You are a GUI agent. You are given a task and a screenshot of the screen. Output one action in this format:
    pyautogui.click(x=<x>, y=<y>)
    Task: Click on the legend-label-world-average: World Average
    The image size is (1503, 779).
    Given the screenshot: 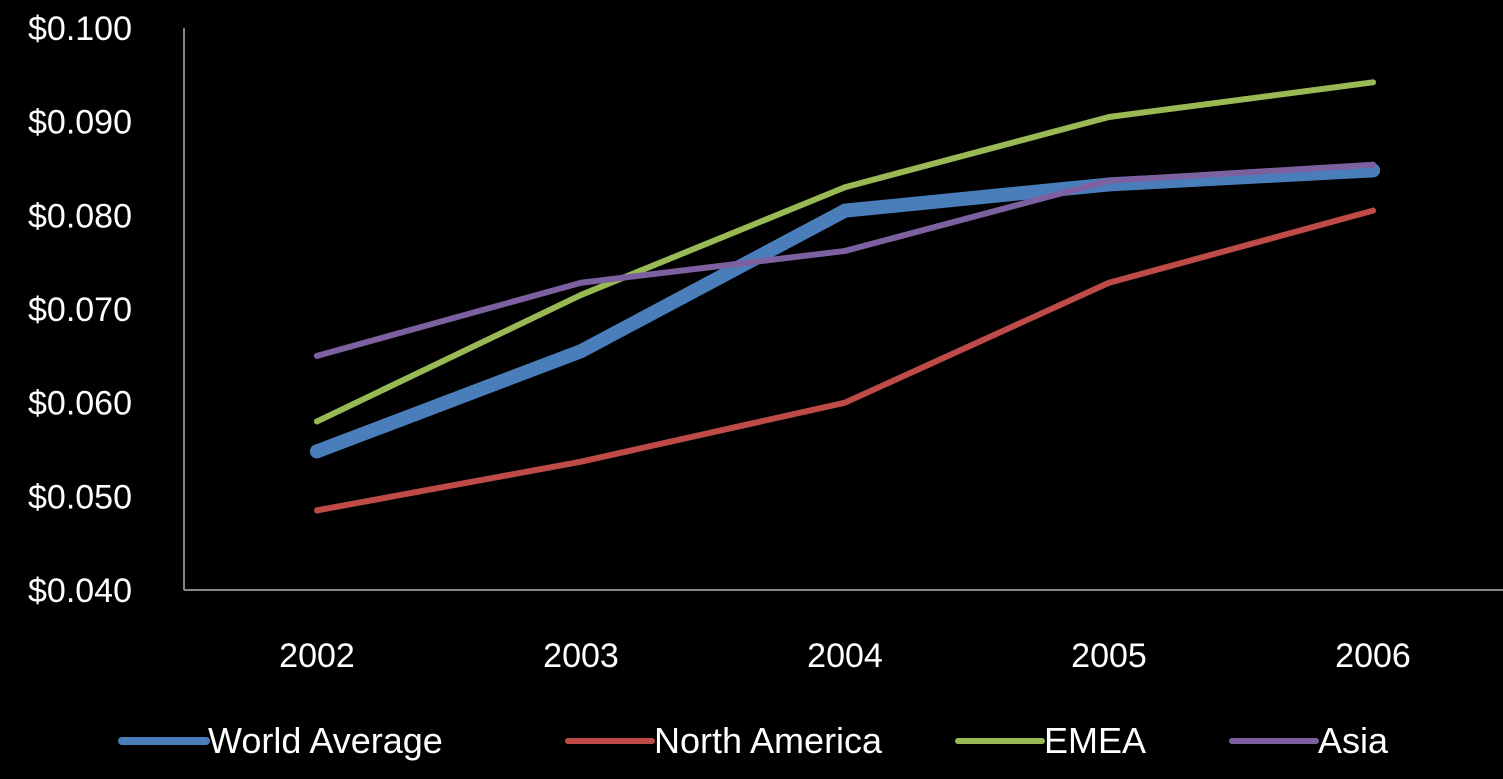 What is the action you would take?
    pyautogui.click(x=325, y=740)
    